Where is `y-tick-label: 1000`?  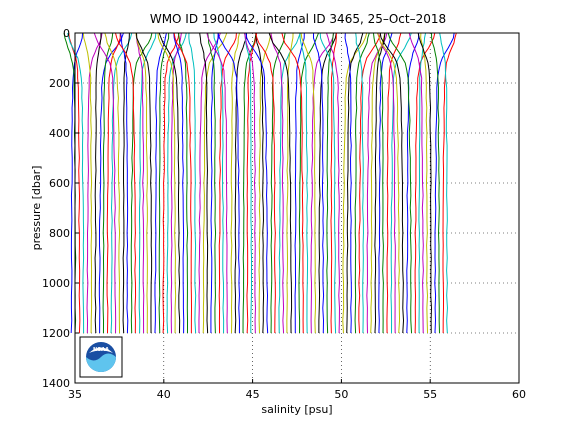 y-tick-label: 1000 is located at coordinates (56, 283).